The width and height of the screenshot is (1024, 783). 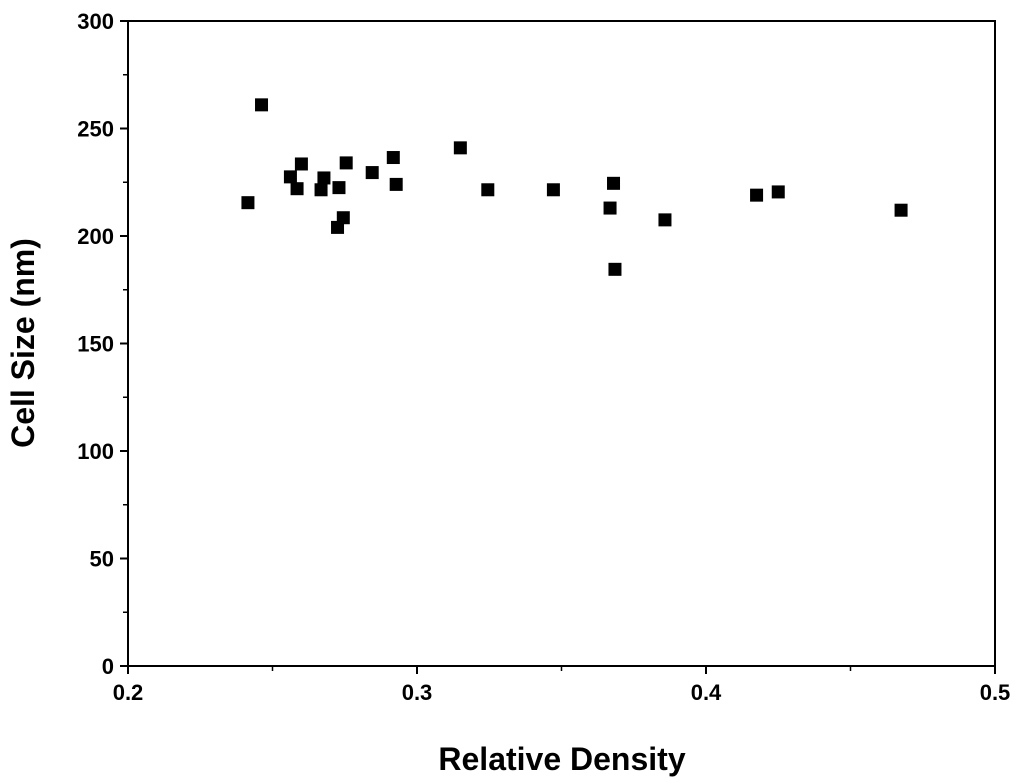 What do you see at coordinates (417, 692) in the screenshot?
I see `x-tick-label: 0.3` at bounding box center [417, 692].